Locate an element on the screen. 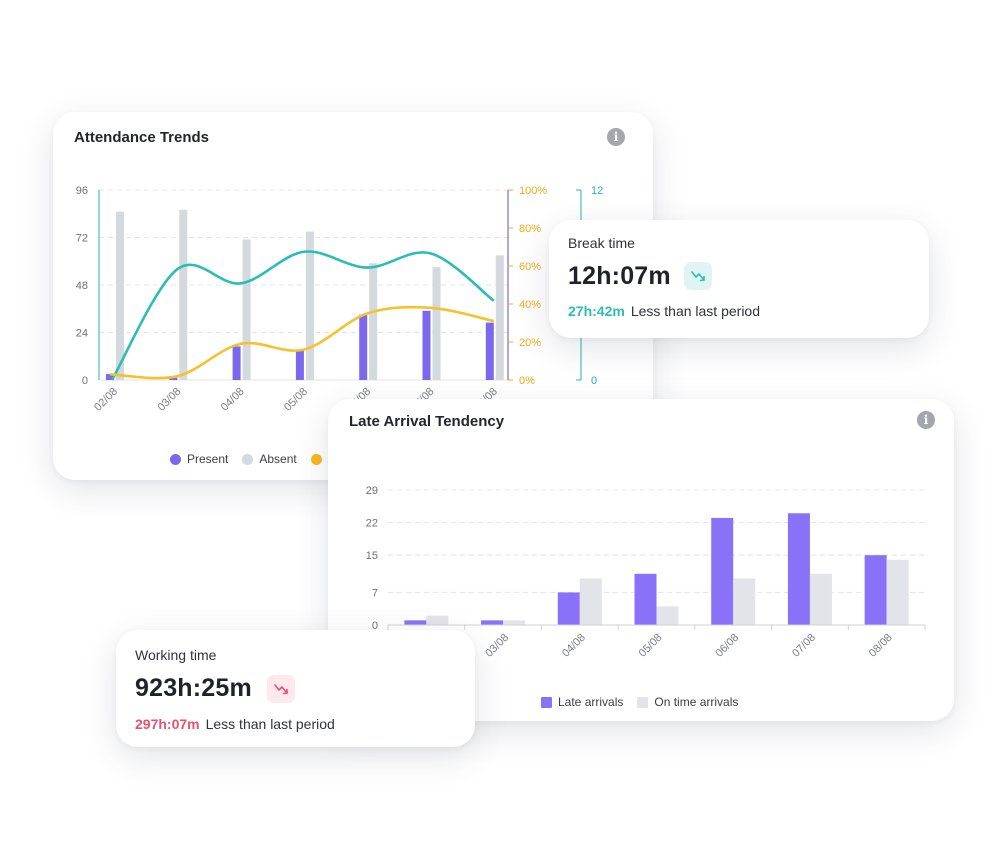 Image resolution: width=1000 pixels, height=847 pixels. break-time-delta: 27h:42m Less than last period is located at coordinates (664, 311).